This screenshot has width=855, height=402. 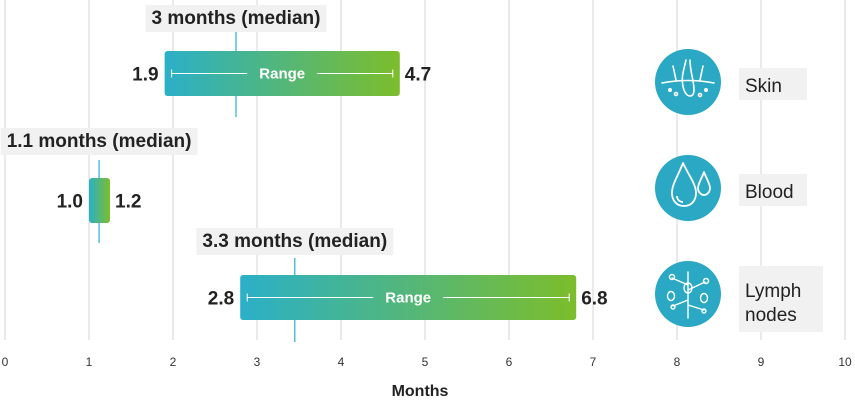 I want to click on skin-label: Skin, so click(x=763, y=86).